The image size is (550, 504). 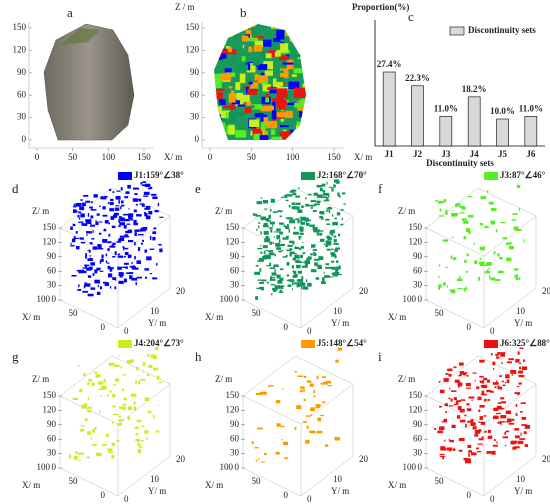 I want to click on z-axis-title: Z/ m, so click(x=406, y=211).